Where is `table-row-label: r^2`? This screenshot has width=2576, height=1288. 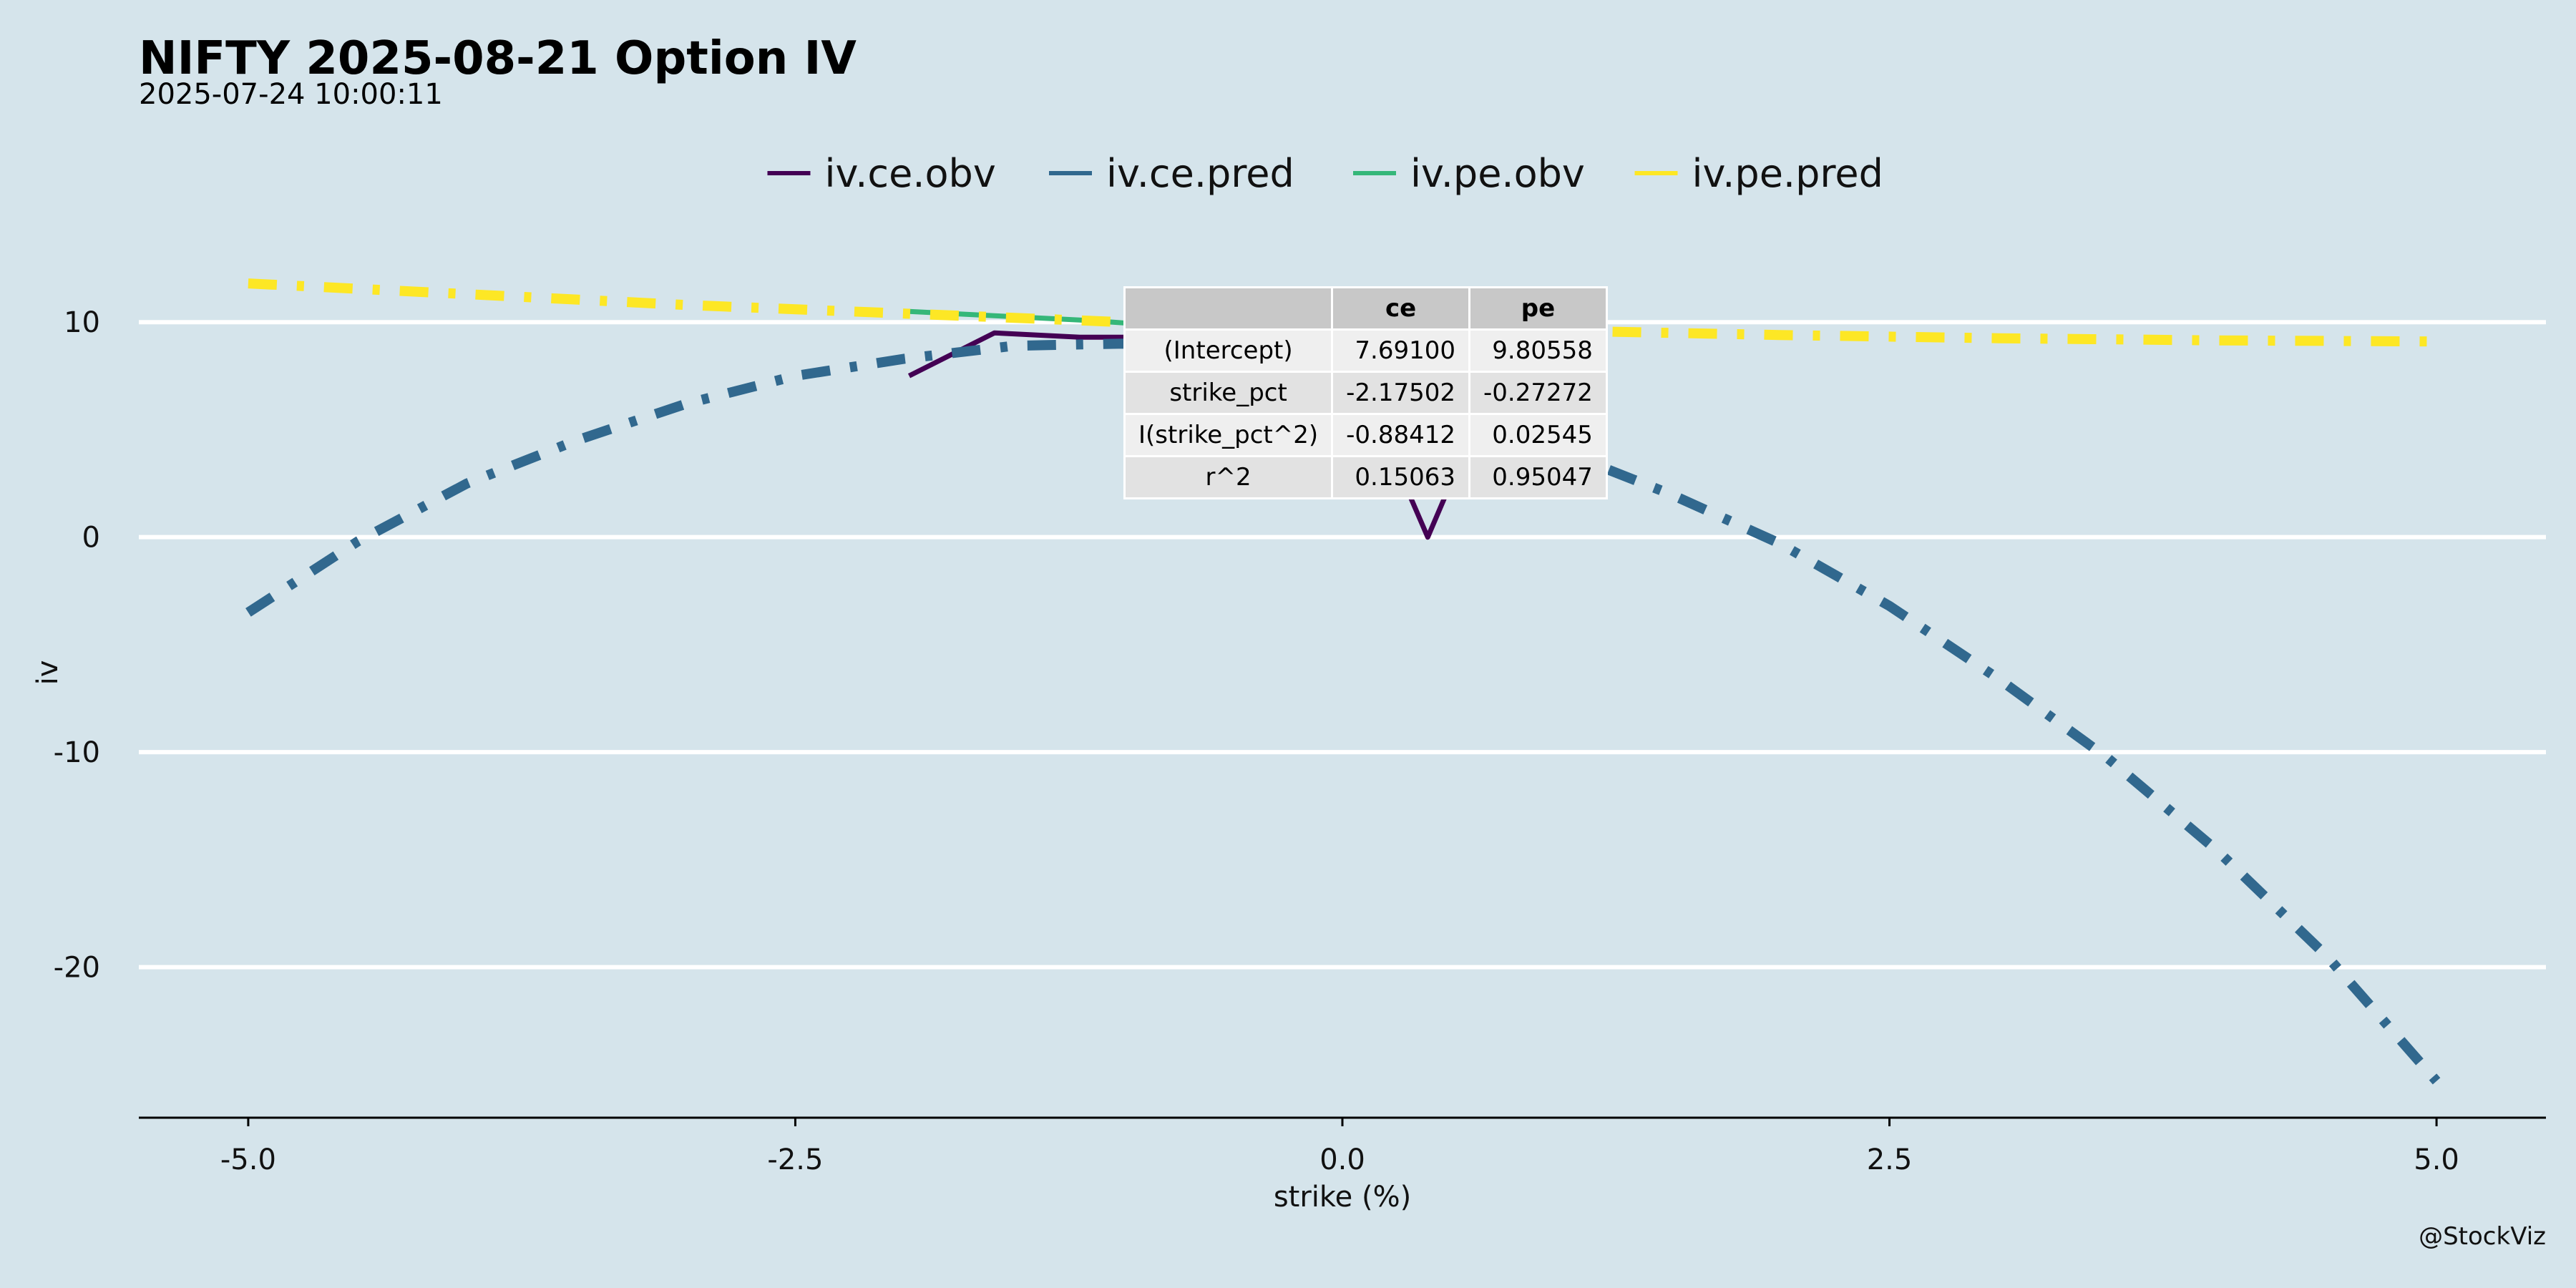
table-row-label: r^2 is located at coordinates (1228, 477).